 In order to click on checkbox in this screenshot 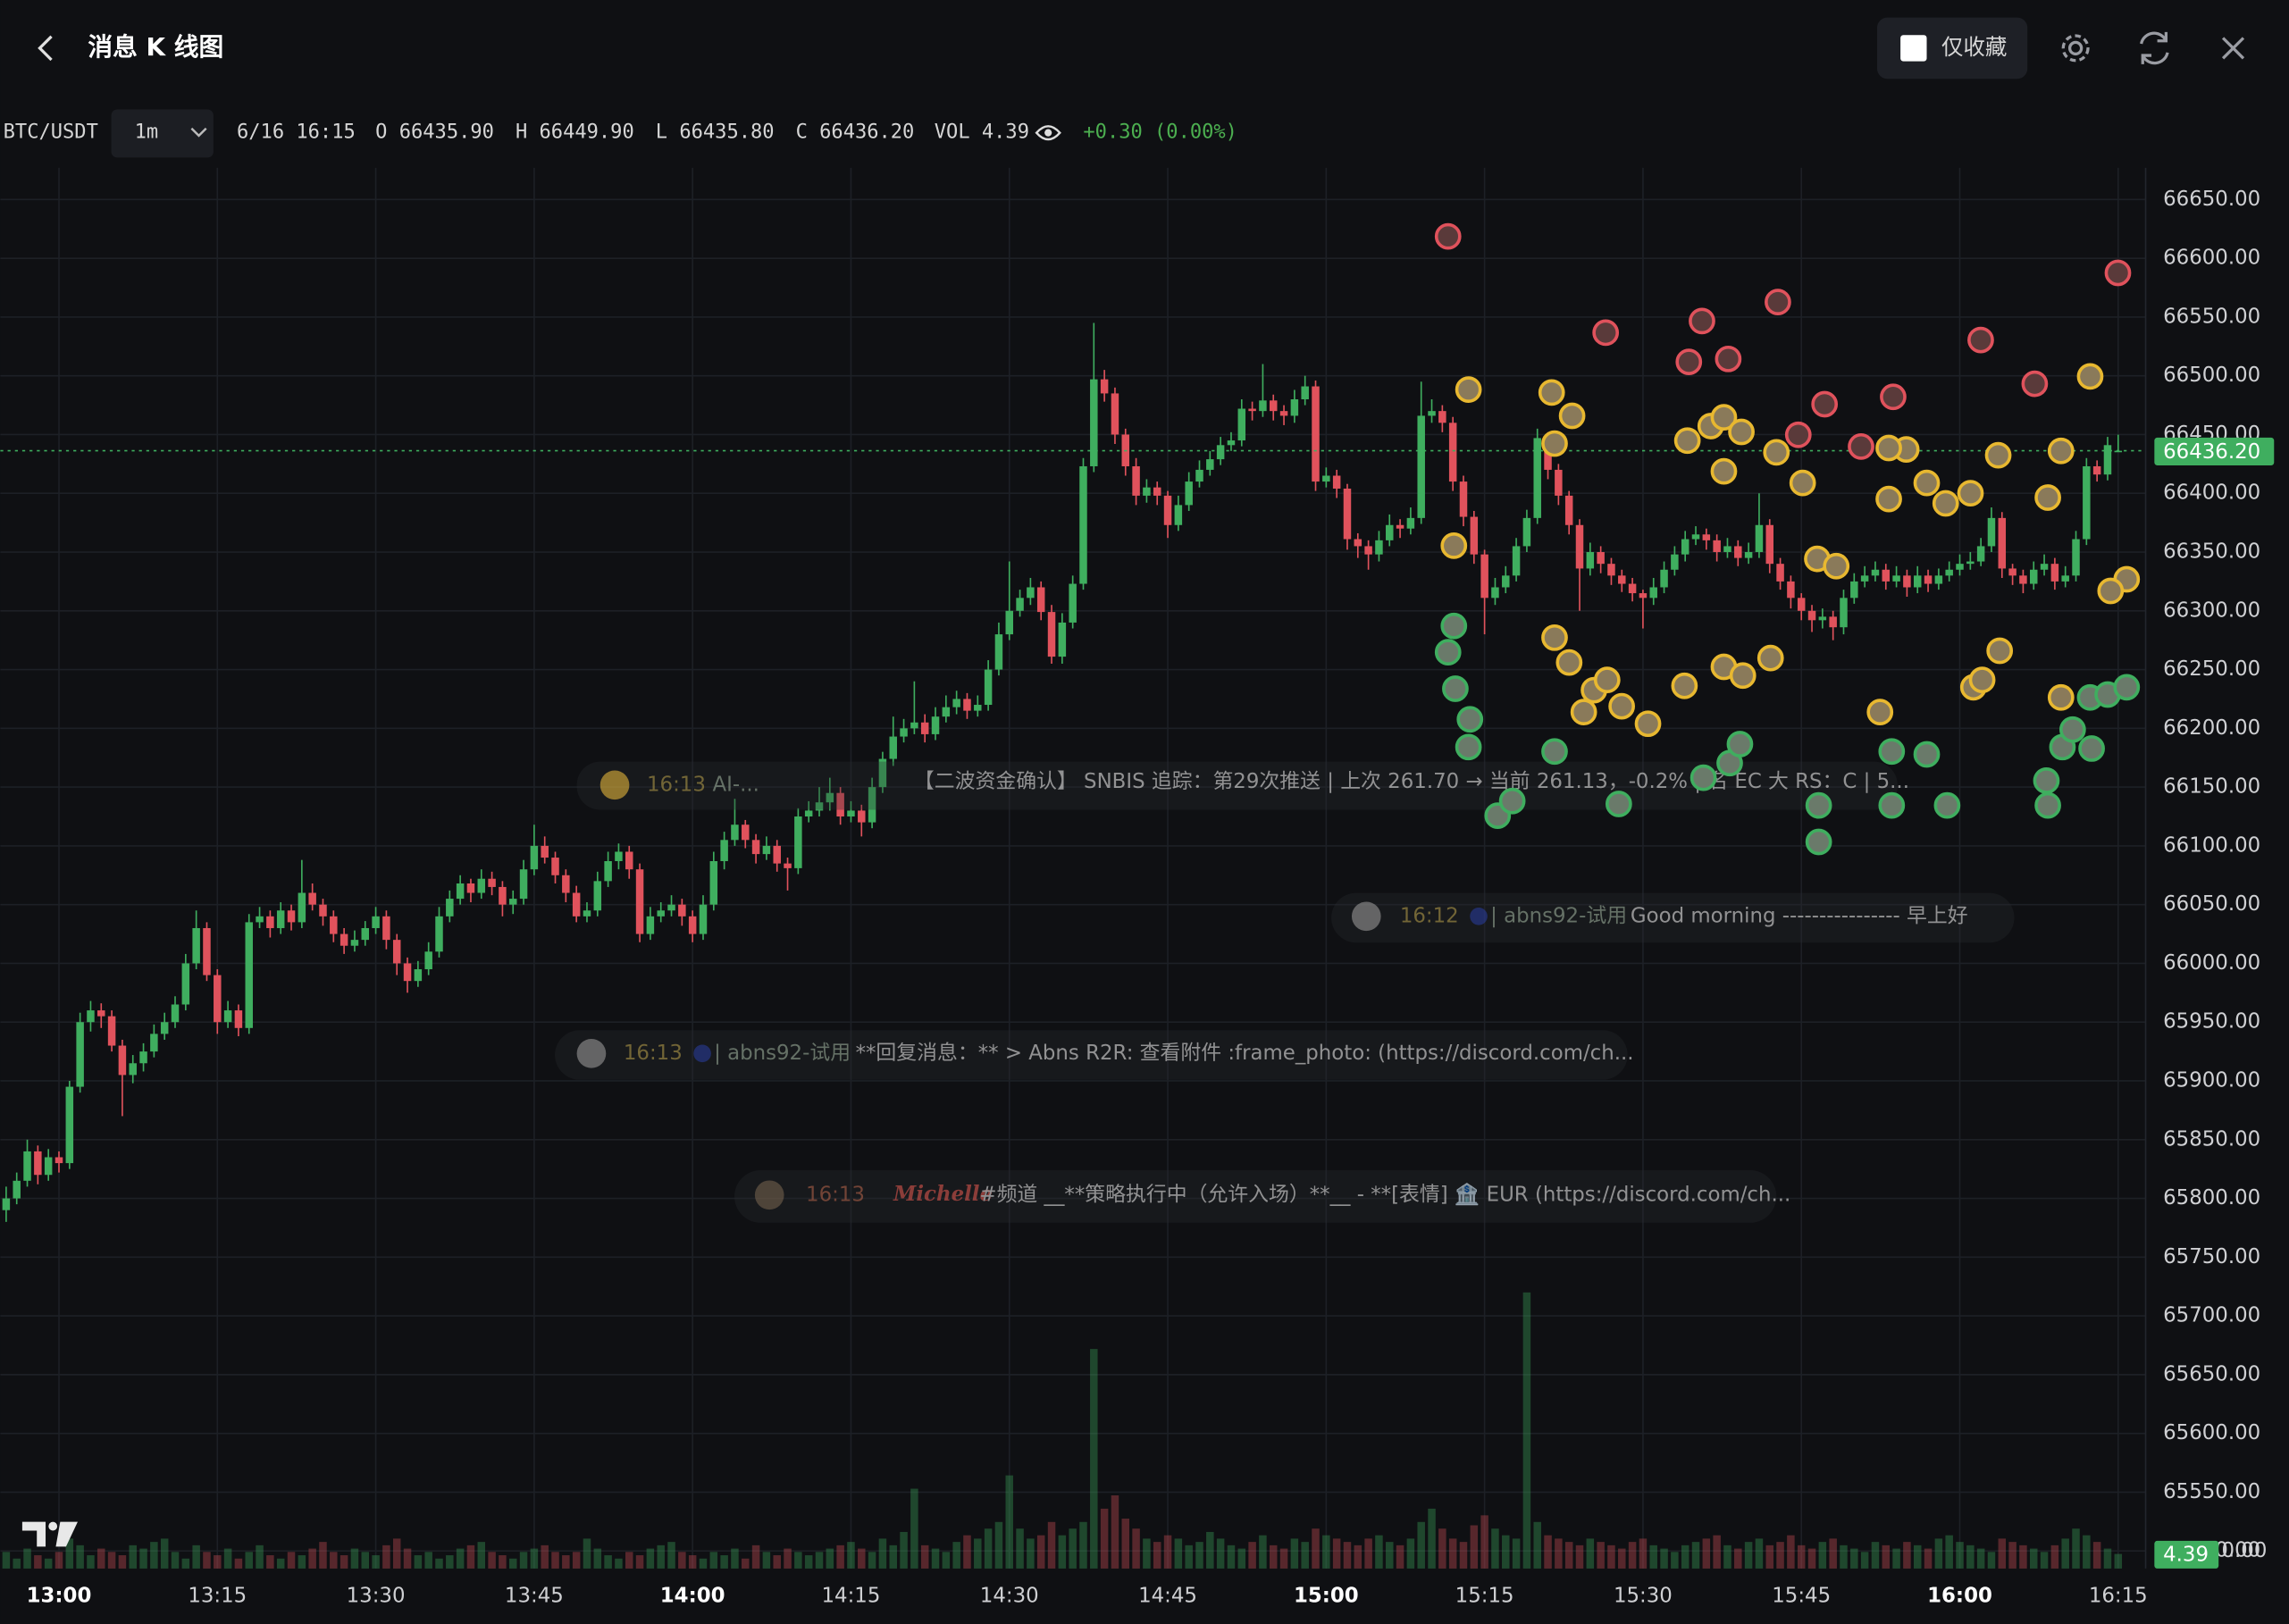, I will do `click(1913, 48)`.